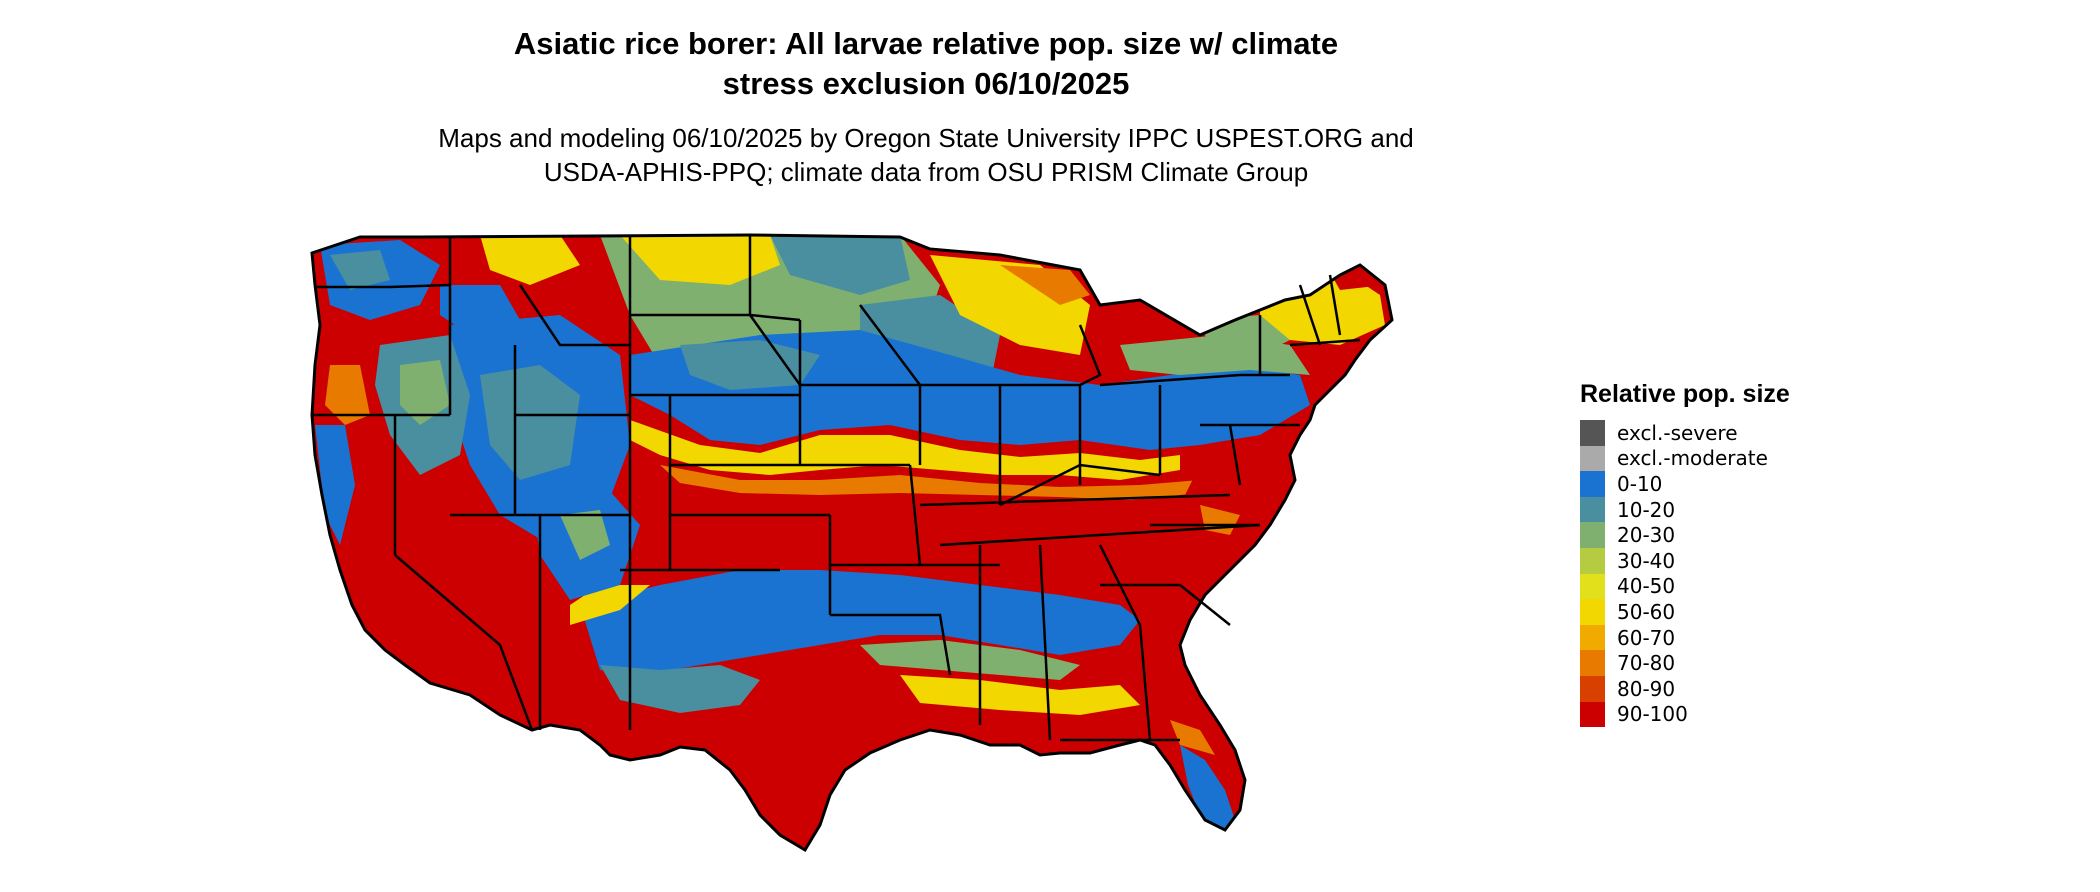 The image size is (2100, 892). What do you see at coordinates (1652, 714) in the screenshot?
I see `legend-label: 90-100` at bounding box center [1652, 714].